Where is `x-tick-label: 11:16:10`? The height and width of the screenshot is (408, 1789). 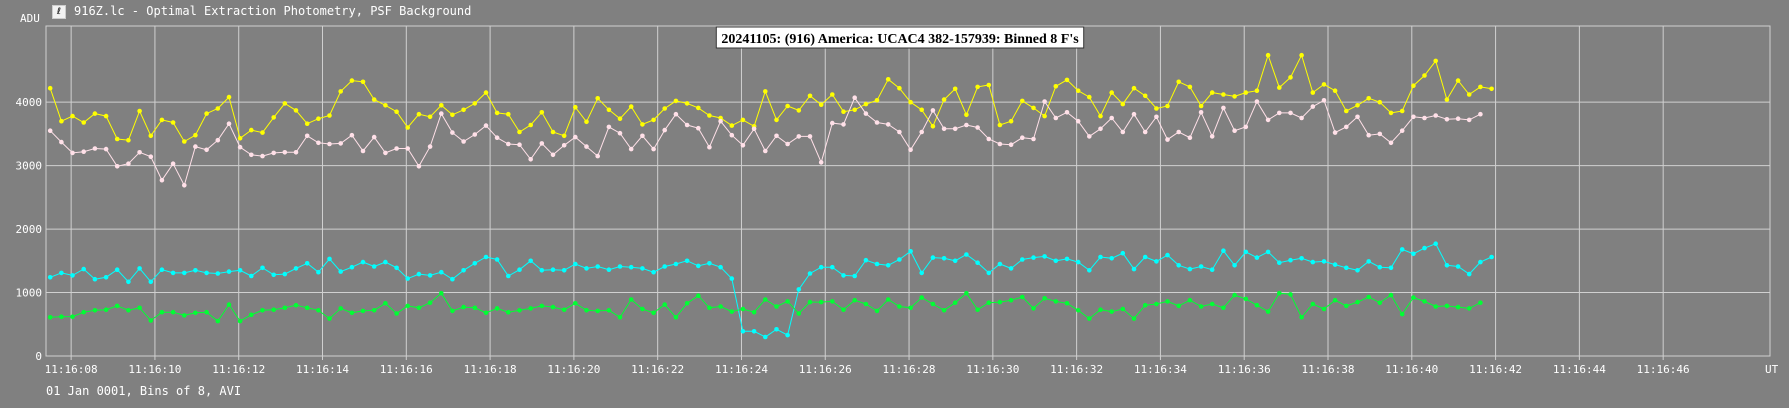
x-tick-label: 11:16:10 is located at coordinates (154, 369).